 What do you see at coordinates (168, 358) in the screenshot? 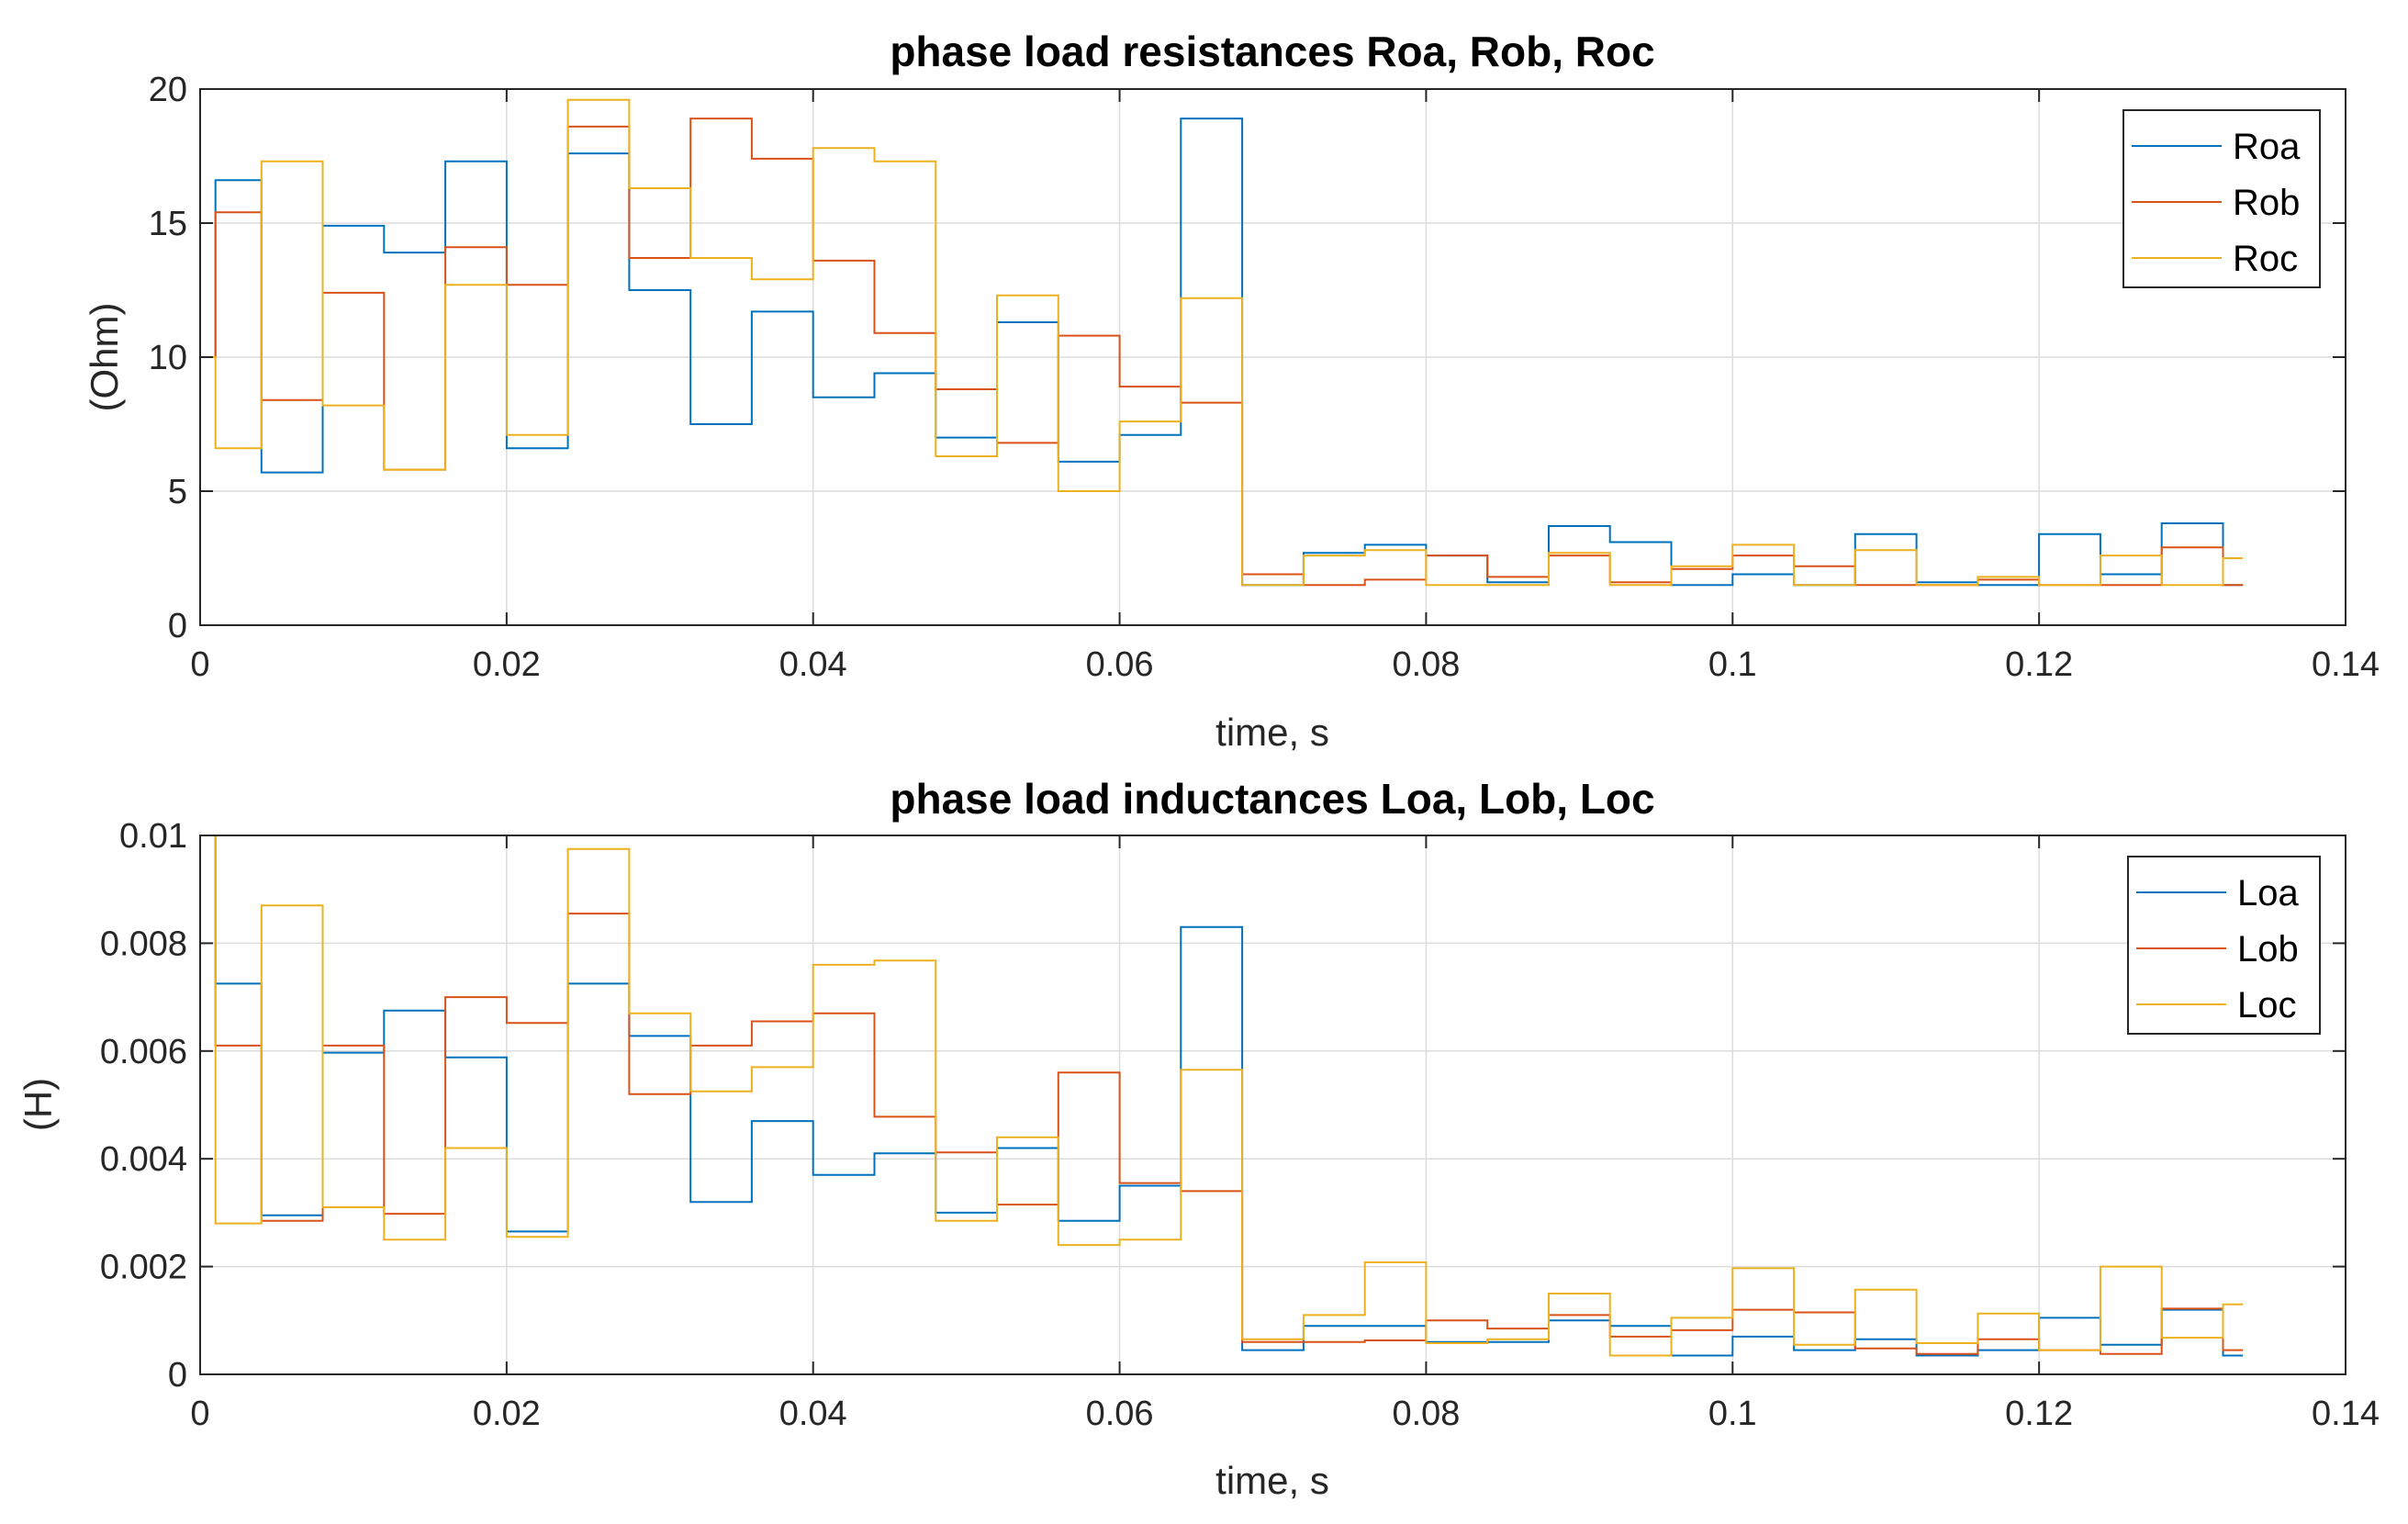
I see `resistance-y-tick-label: 10` at bounding box center [168, 358].